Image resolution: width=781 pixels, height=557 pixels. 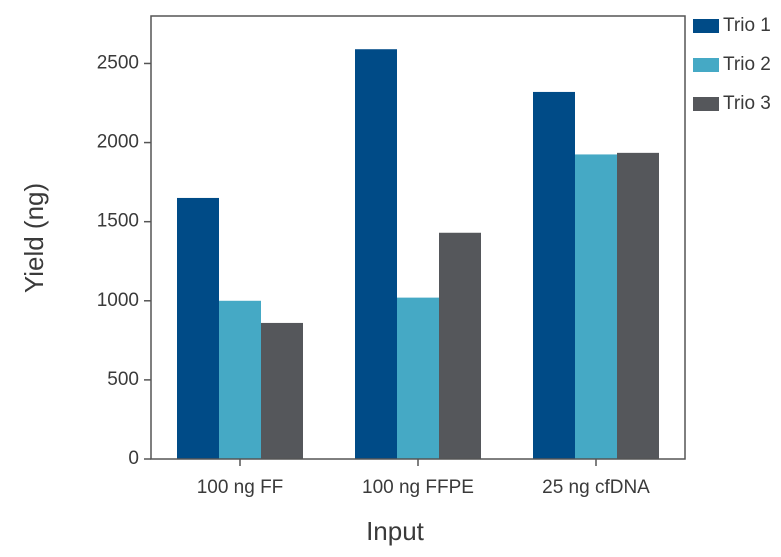 I want to click on y-tick-label: 2500, so click(x=118, y=62).